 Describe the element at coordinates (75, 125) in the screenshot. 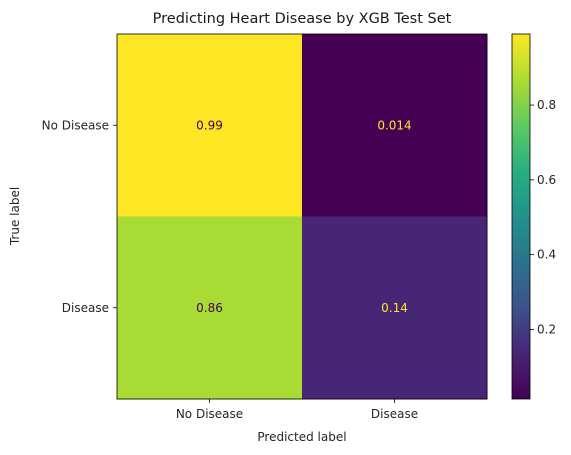

I see `y-tick-label: No Disease` at that location.